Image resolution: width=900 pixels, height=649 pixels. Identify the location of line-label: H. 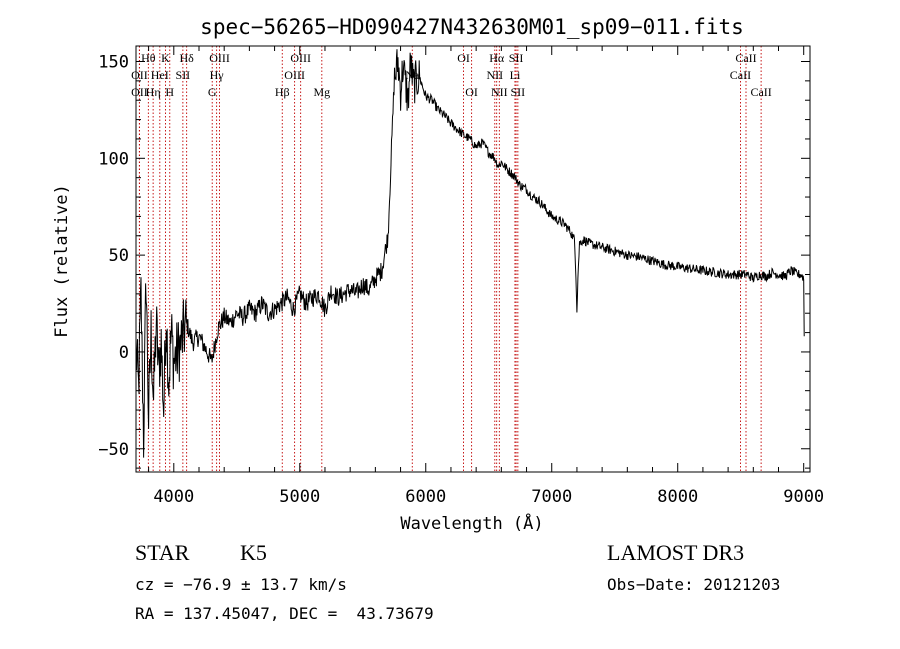
(169, 92).